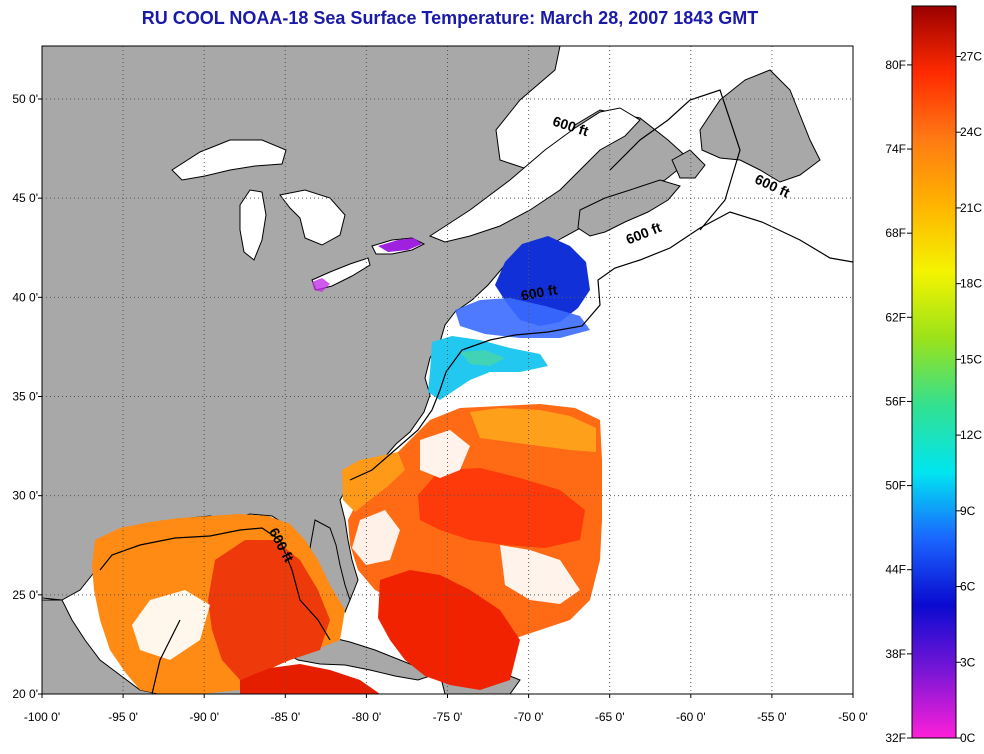 This screenshot has width=984, height=754. I want to click on lat-tick-label: 35 0', so click(25, 397).